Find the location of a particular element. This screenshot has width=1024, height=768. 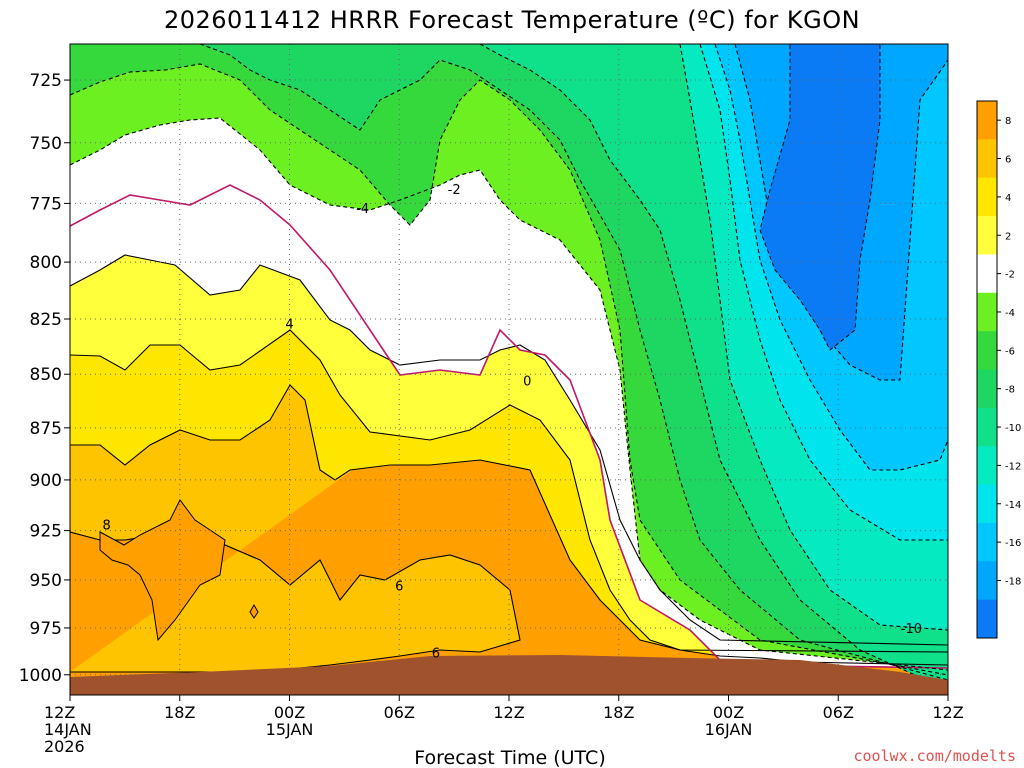

x-axis-title: Forecast Time (UTC) is located at coordinates (509, 757).